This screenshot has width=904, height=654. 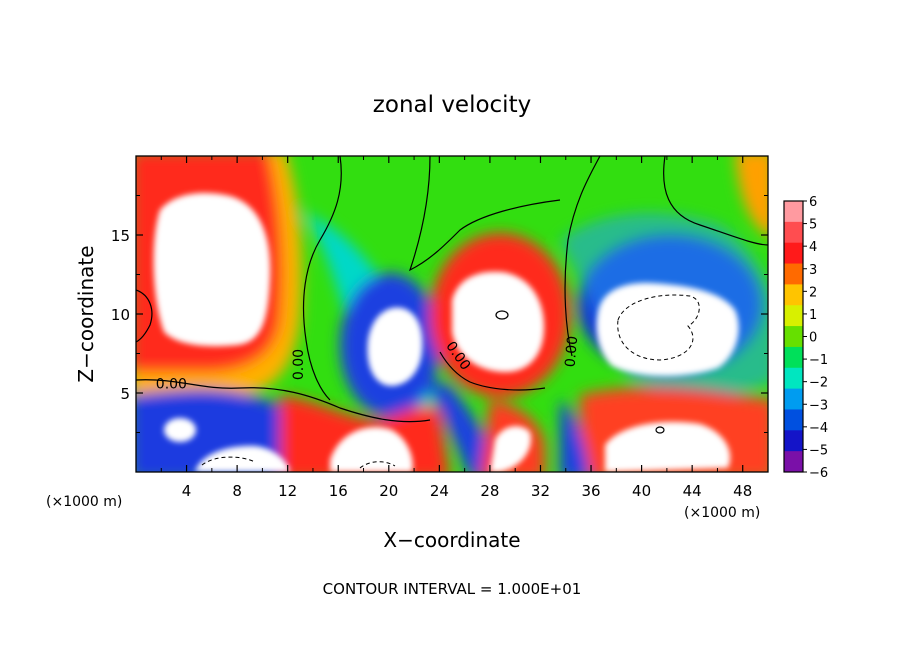 I want to click on x-tick-label: 32, so click(x=540, y=491).